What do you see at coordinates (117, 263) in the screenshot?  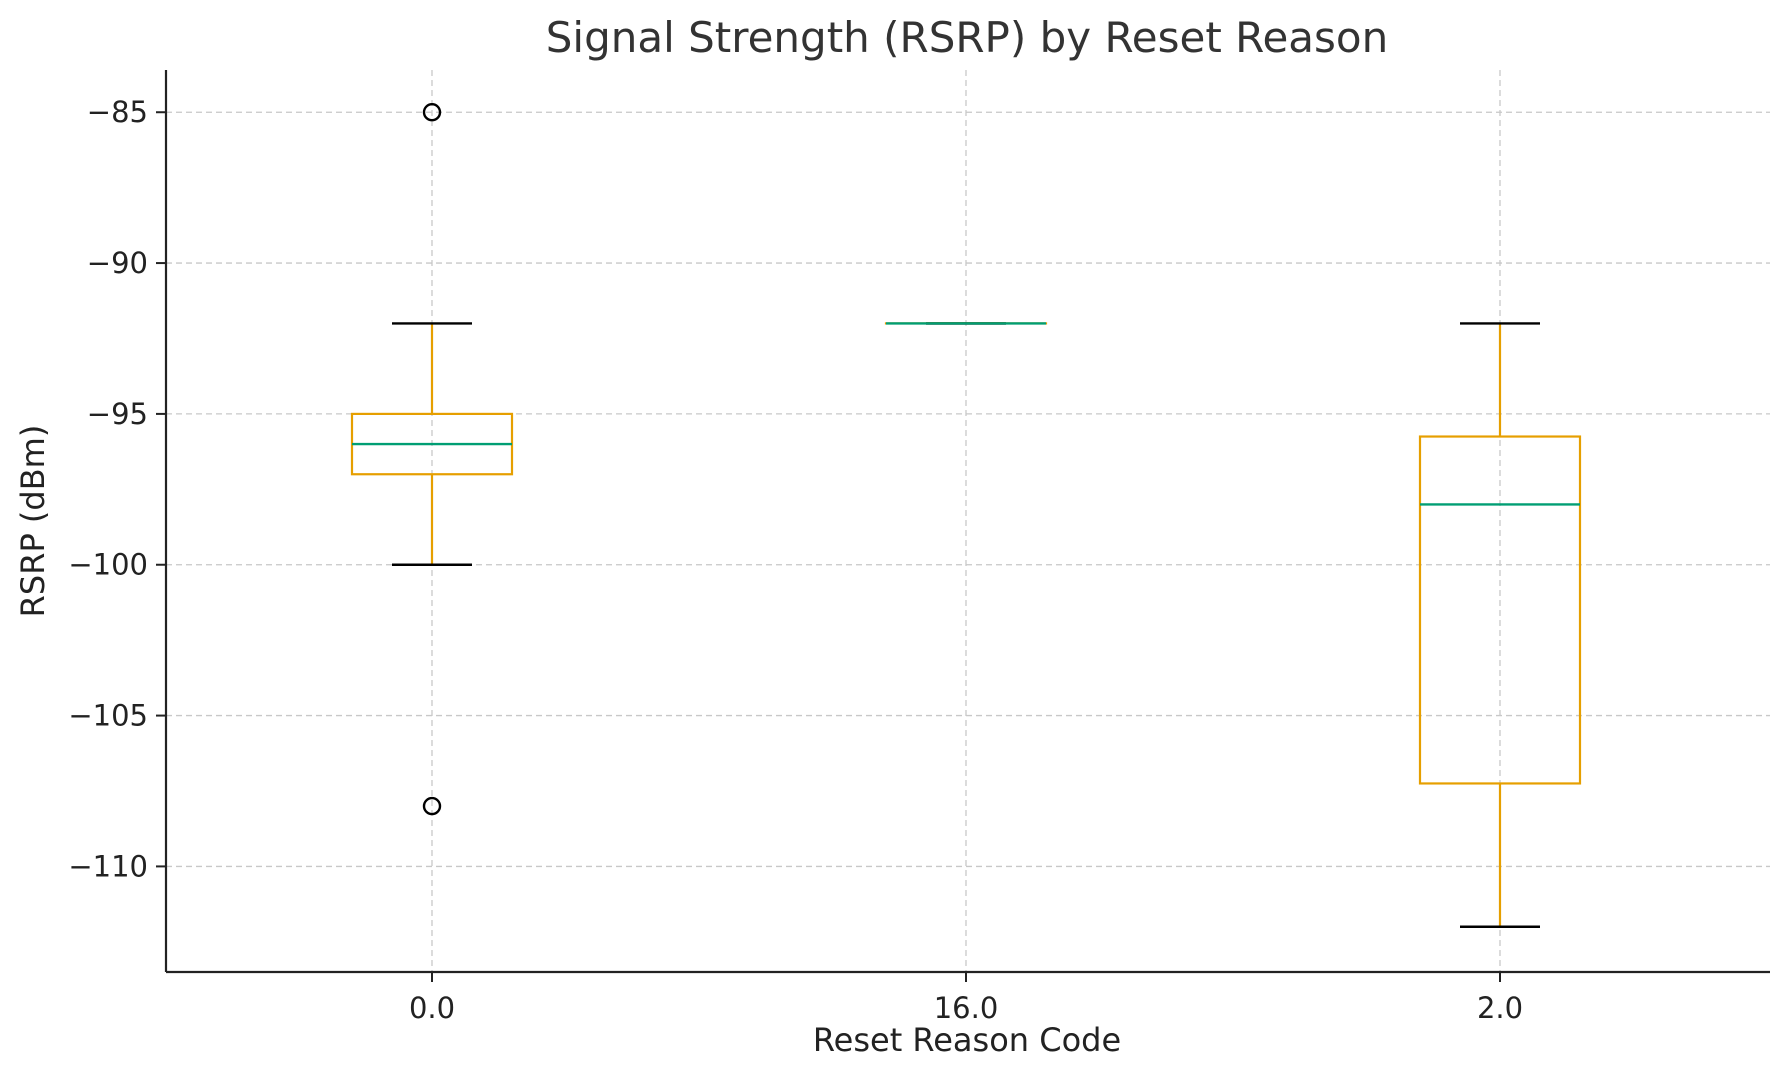 I see `y-tick-label: −90` at bounding box center [117, 263].